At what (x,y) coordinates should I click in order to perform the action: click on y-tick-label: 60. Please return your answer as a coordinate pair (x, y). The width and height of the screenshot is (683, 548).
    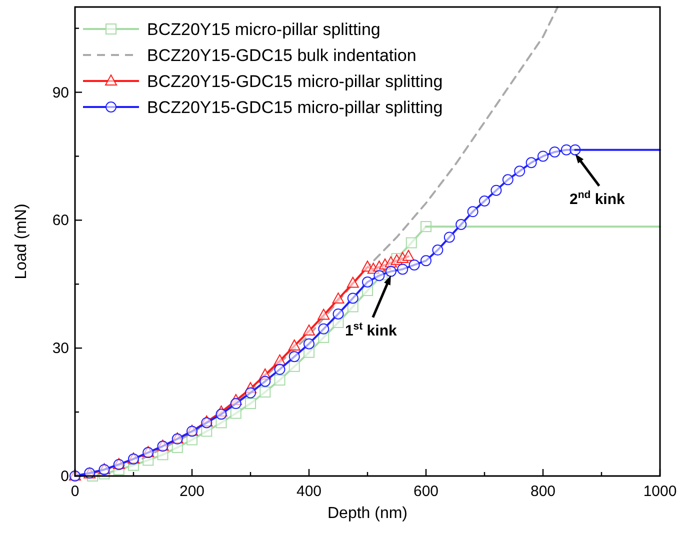
    Looking at the image, I should click on (60, 221).